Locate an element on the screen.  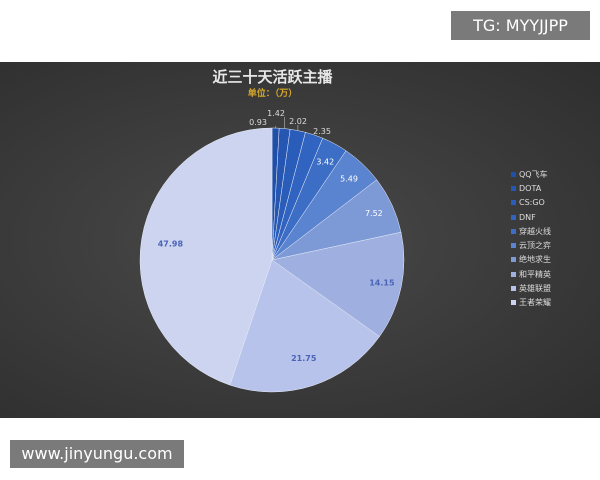
legend-item: 云顶之弈 is located at coordinates (531, 245).